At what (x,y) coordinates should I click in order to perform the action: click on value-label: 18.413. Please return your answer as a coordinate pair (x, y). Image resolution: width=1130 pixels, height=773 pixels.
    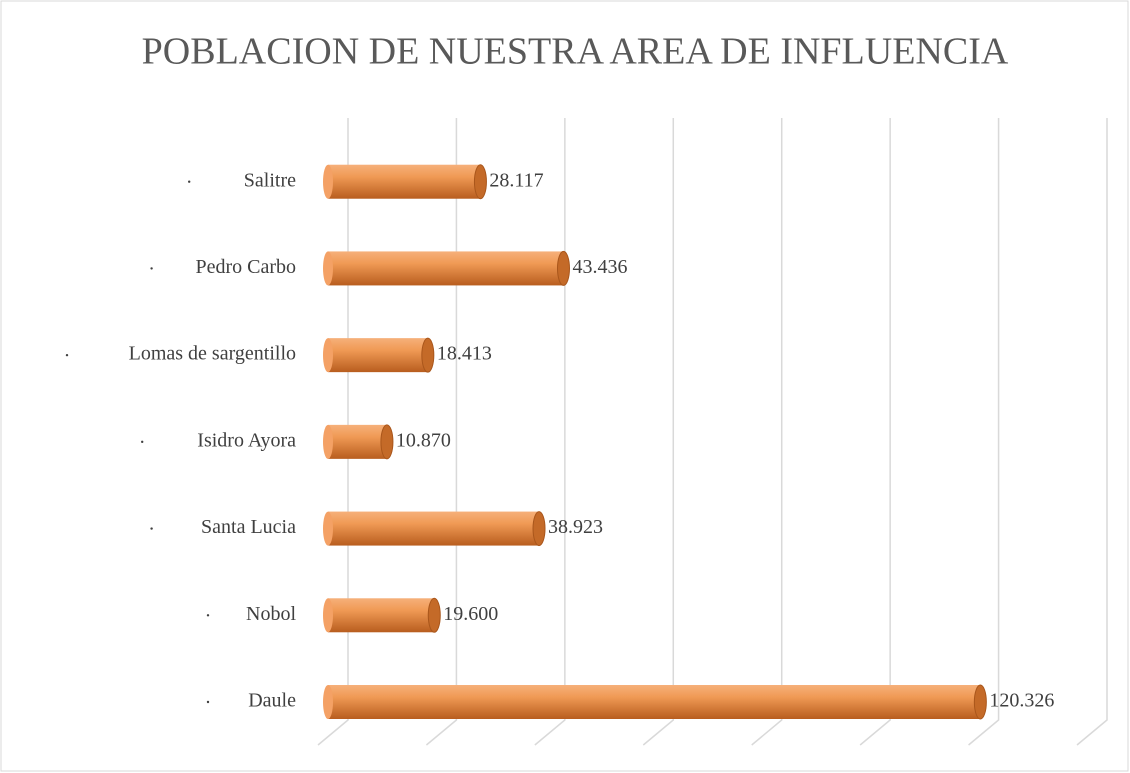
    Looking at the image, I should click on (464, 354).